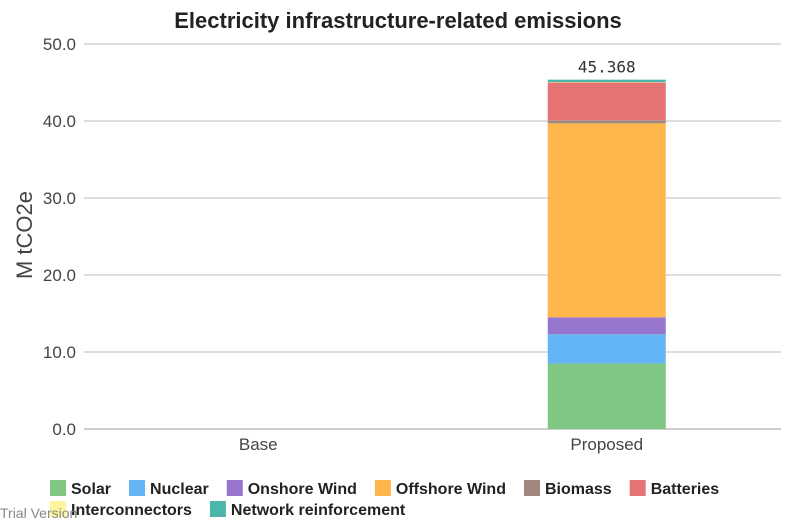 The width and height of the screenshot is (796, 522). Describe the element at coordinates (131, 510) in the screenshot. I see `legend-label: Interconnectors` at that location.